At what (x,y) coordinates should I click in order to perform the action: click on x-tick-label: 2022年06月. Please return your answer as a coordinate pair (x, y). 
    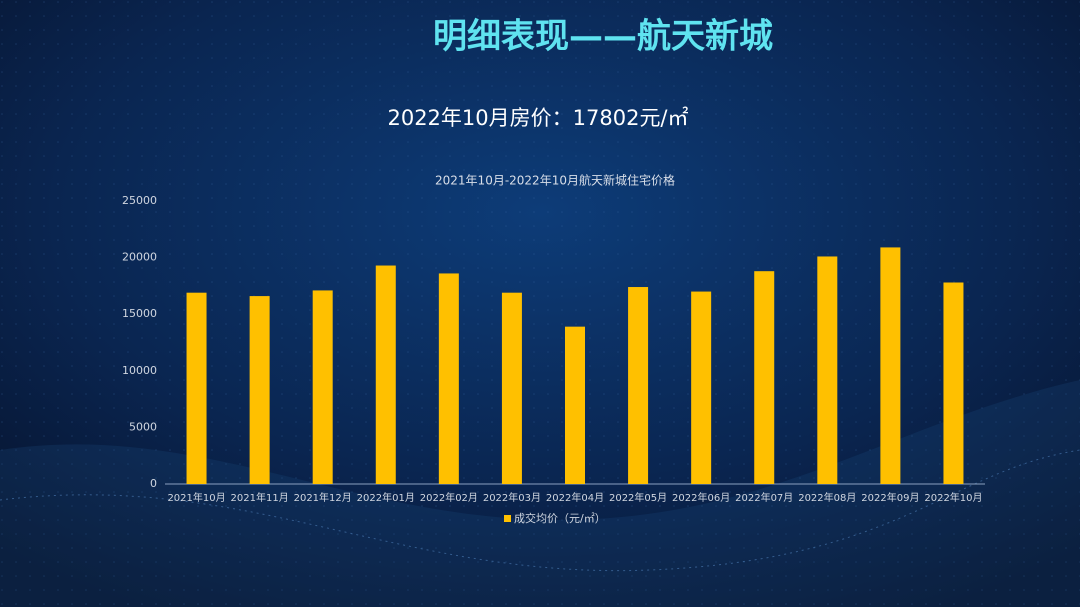
    Looking at the image, I should click on (701, 497).